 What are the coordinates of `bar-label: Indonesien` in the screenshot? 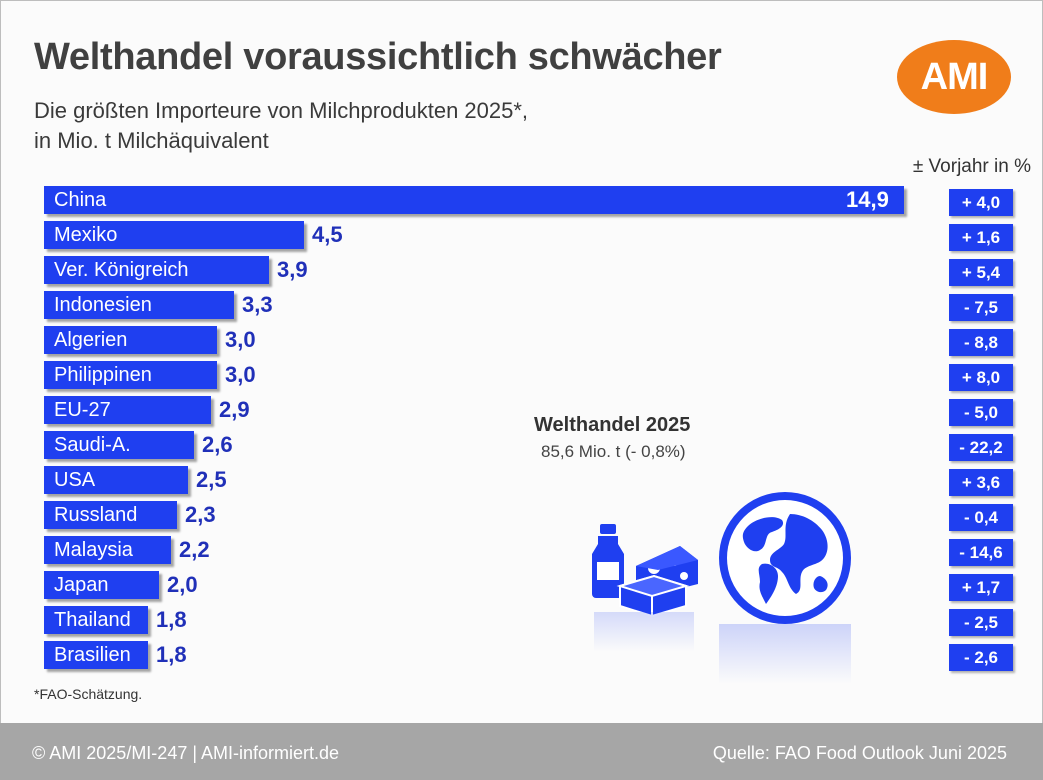 It's located at (103, 305).